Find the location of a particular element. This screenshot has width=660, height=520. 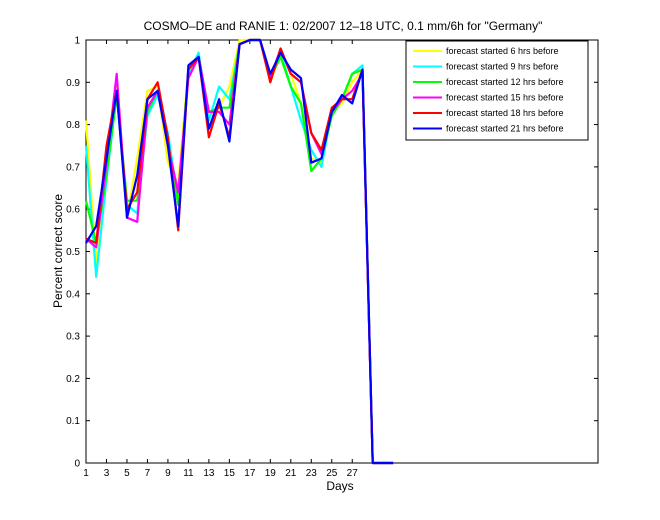

x-tick-label: 23 is located at coordinates (312, 473).